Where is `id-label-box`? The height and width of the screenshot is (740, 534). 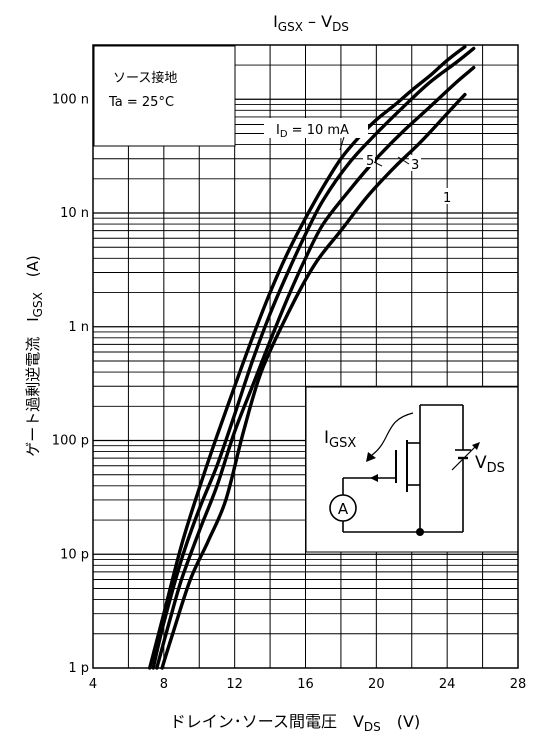
id-label-box is located at coordinates (316, 128).